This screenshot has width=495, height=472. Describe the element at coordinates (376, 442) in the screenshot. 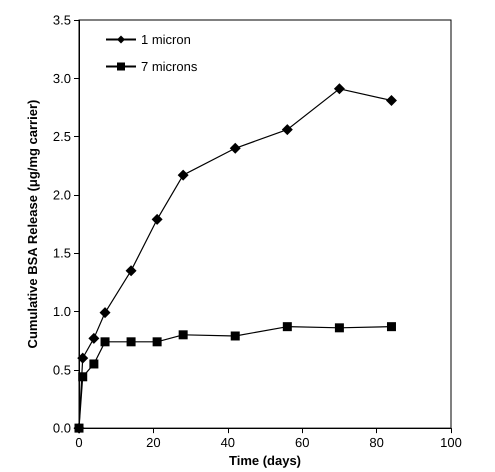

I see `x-tick-label: 80` at that location.